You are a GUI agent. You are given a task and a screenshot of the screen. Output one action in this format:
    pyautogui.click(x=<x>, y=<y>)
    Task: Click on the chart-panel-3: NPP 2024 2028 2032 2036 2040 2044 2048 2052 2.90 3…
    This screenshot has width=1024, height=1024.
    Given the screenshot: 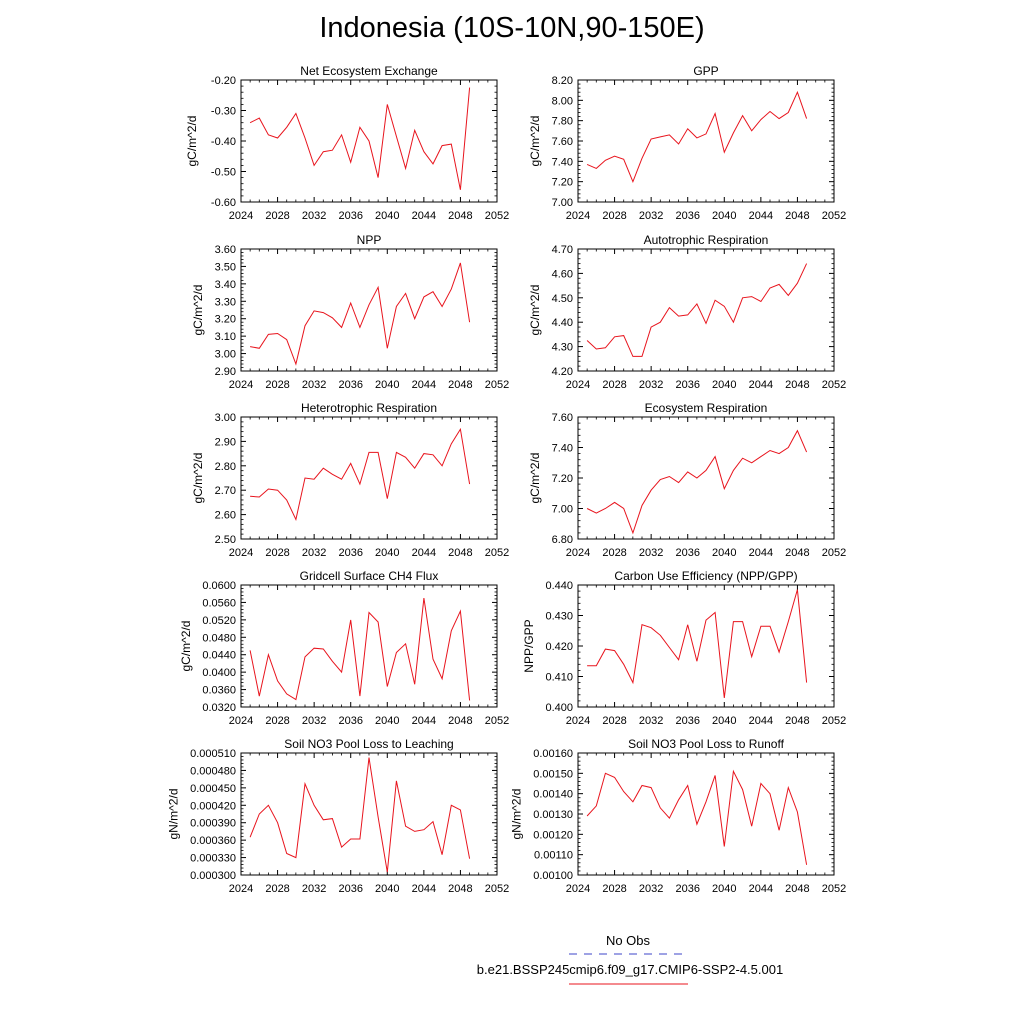 What is the action you would take?
    pyautogui.click(x=350, y=312)
    